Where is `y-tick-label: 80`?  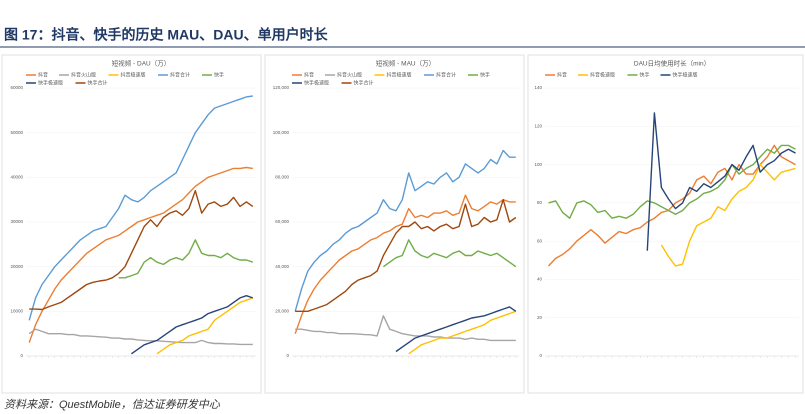 y-tick-label: 80 is located at coordinates (540, 202).